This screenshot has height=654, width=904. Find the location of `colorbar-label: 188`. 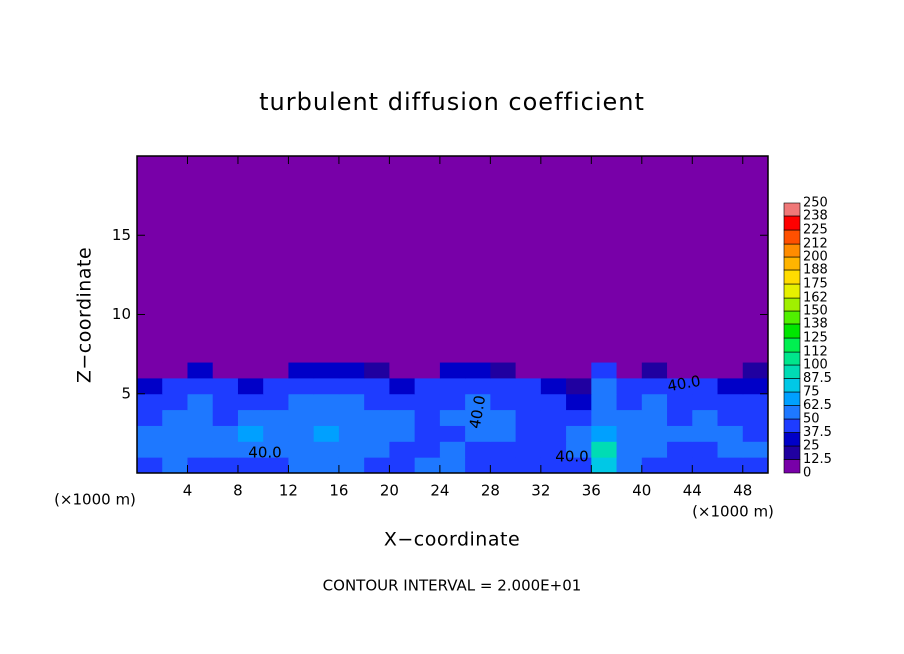

colorbar-label: 188 is located at coordinates (815, 269).